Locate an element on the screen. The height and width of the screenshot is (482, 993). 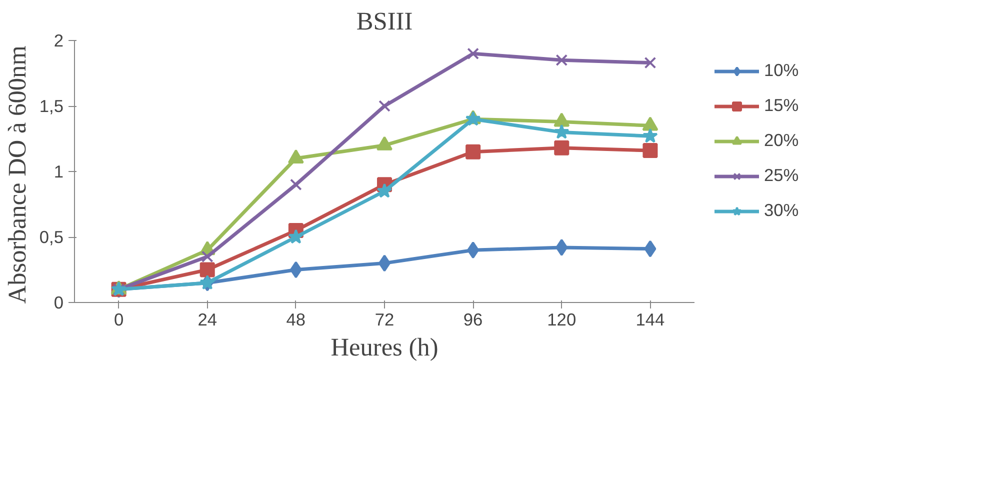
x-tick-label: 24 is located at coordinates (208, 320).